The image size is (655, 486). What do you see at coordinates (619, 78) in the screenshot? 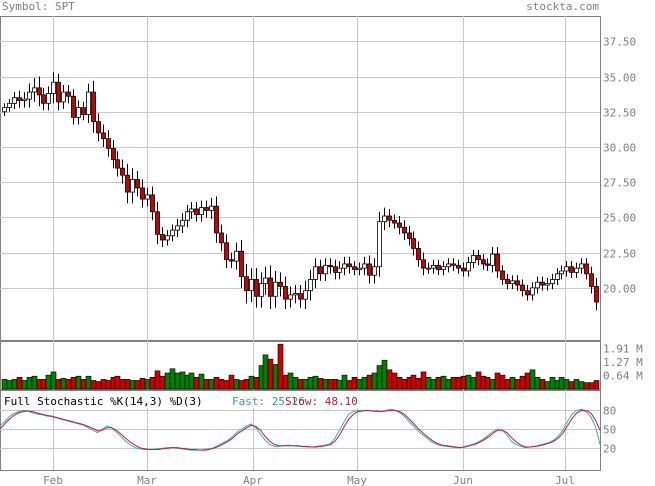
I see `price-tick-label: 35.00` at bounding box center [619, 78].